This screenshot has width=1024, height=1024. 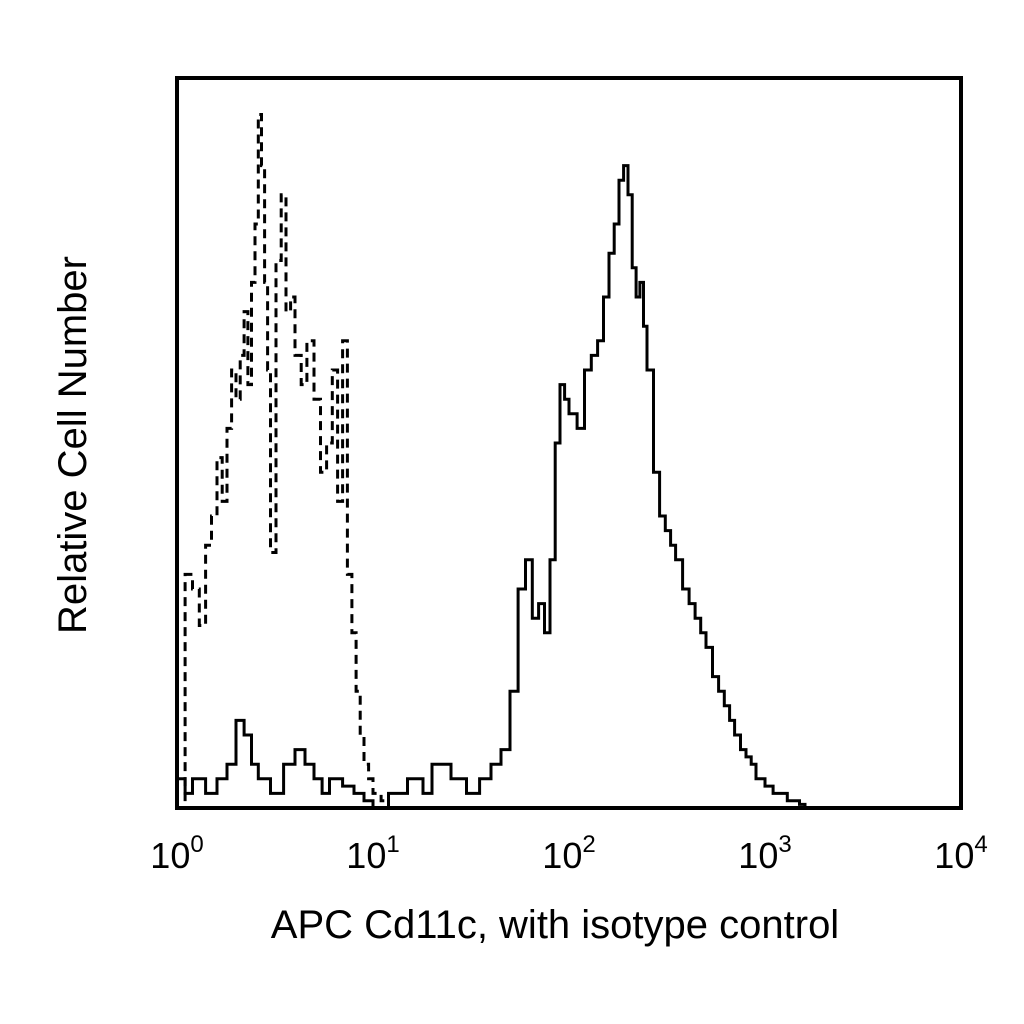 I want to click on x-tick-exponent: 4, so click(x=980, y=844).